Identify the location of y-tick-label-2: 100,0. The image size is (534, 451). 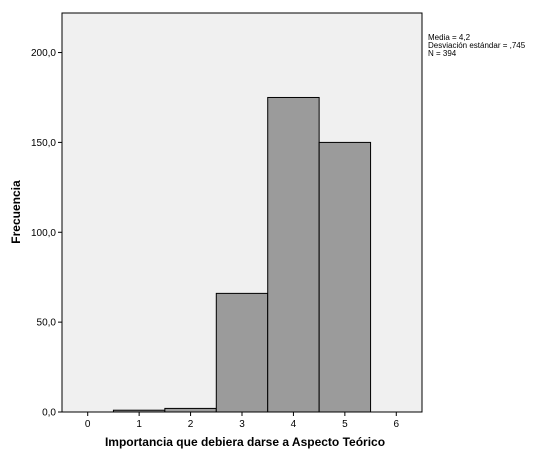
(43, 233).